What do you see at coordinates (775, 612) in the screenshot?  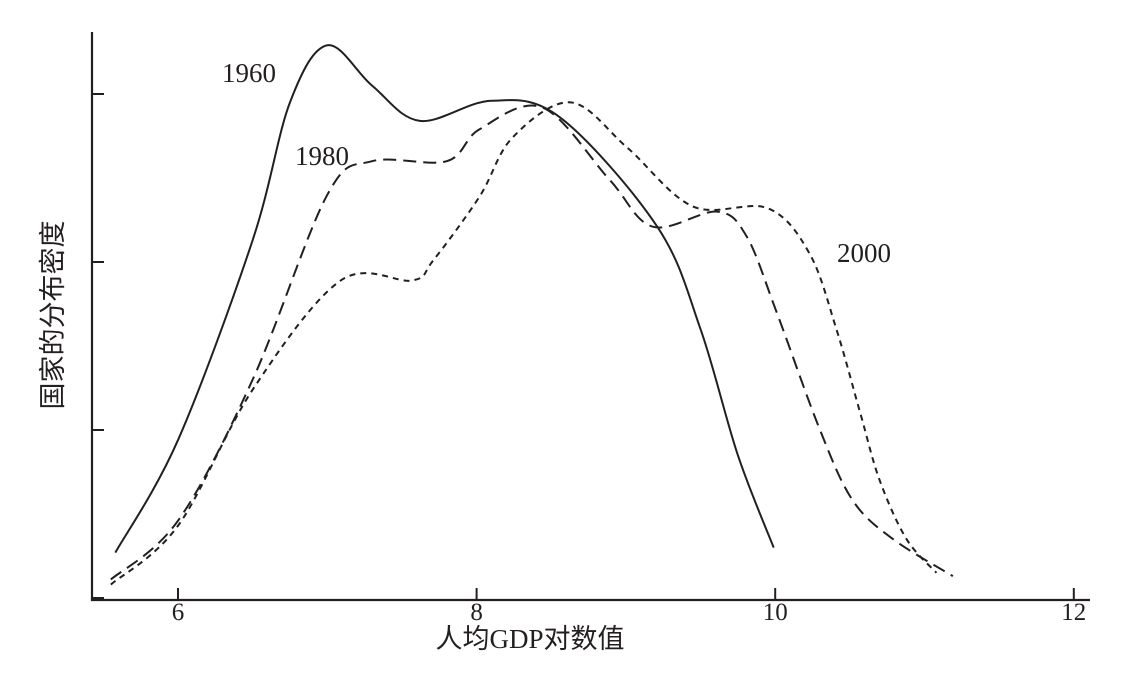 I see `x-tick-label: 10` at bounding box center [775, 612].